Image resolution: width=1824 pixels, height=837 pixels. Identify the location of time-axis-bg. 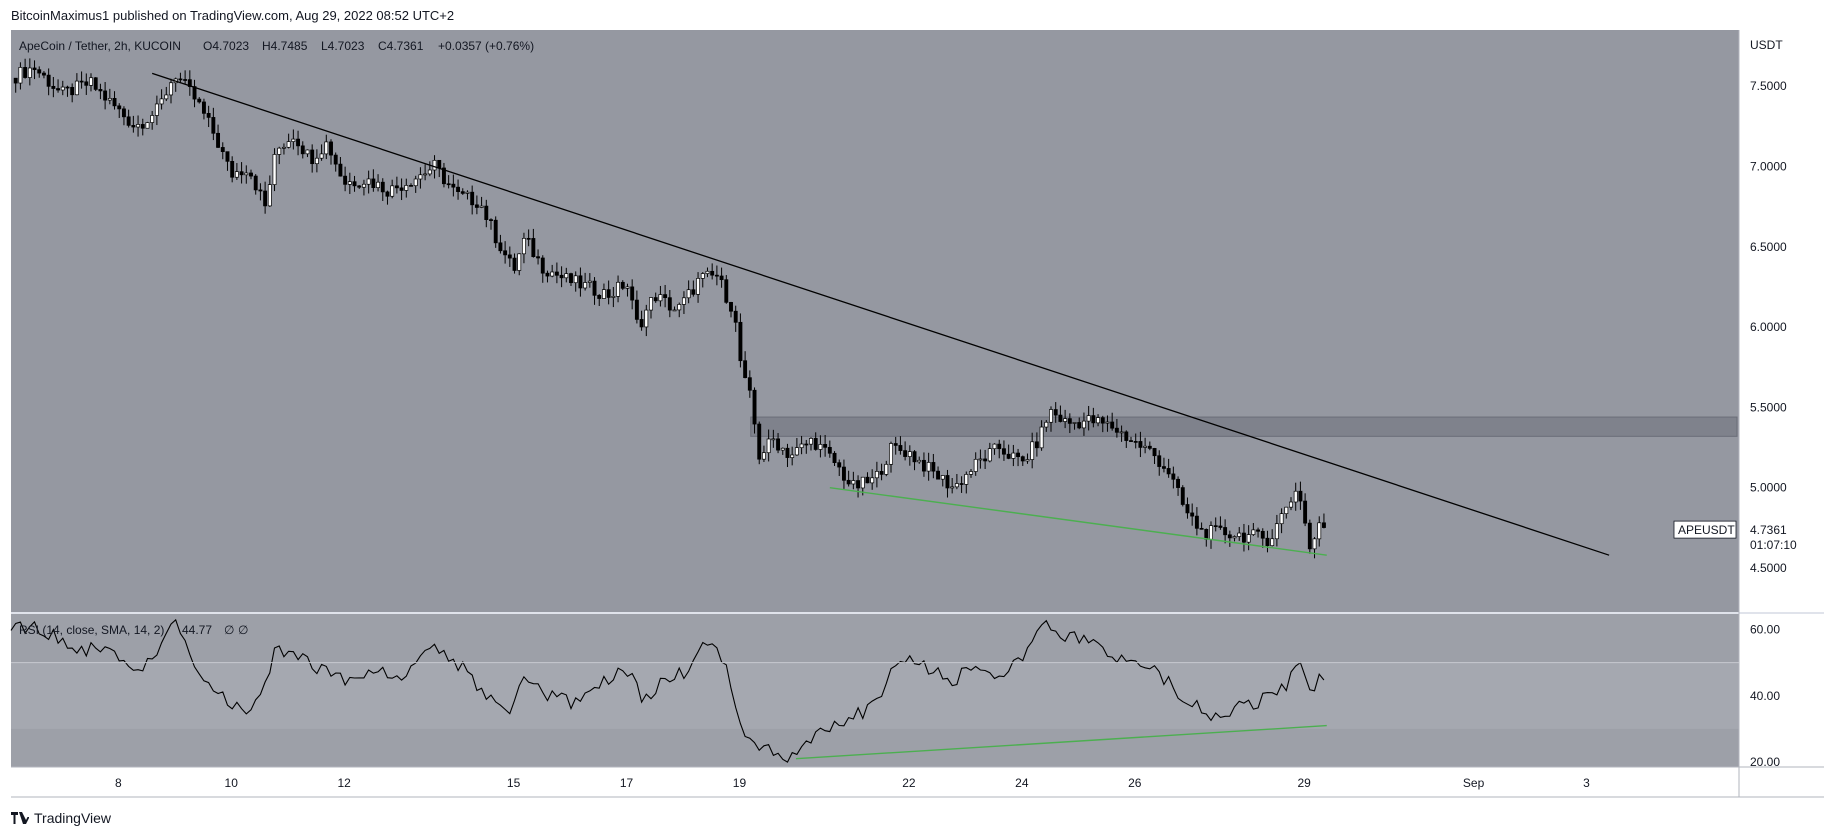
(875, 782).